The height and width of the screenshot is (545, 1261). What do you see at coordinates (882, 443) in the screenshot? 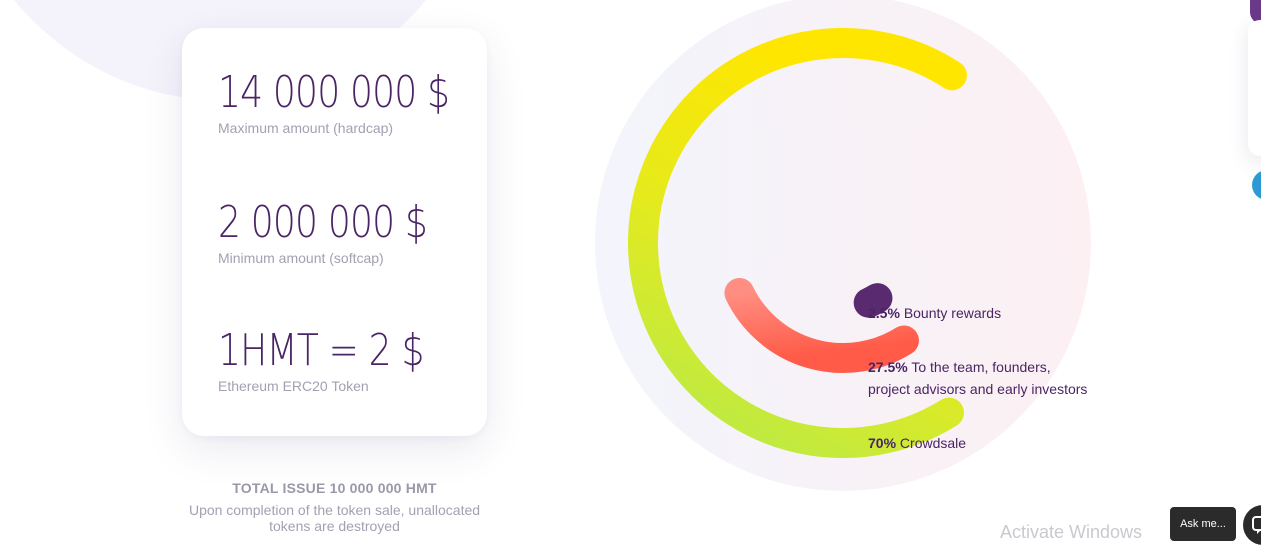
I see `legend-crowdsale-percent: 70%` at bounding box center [882, 443].